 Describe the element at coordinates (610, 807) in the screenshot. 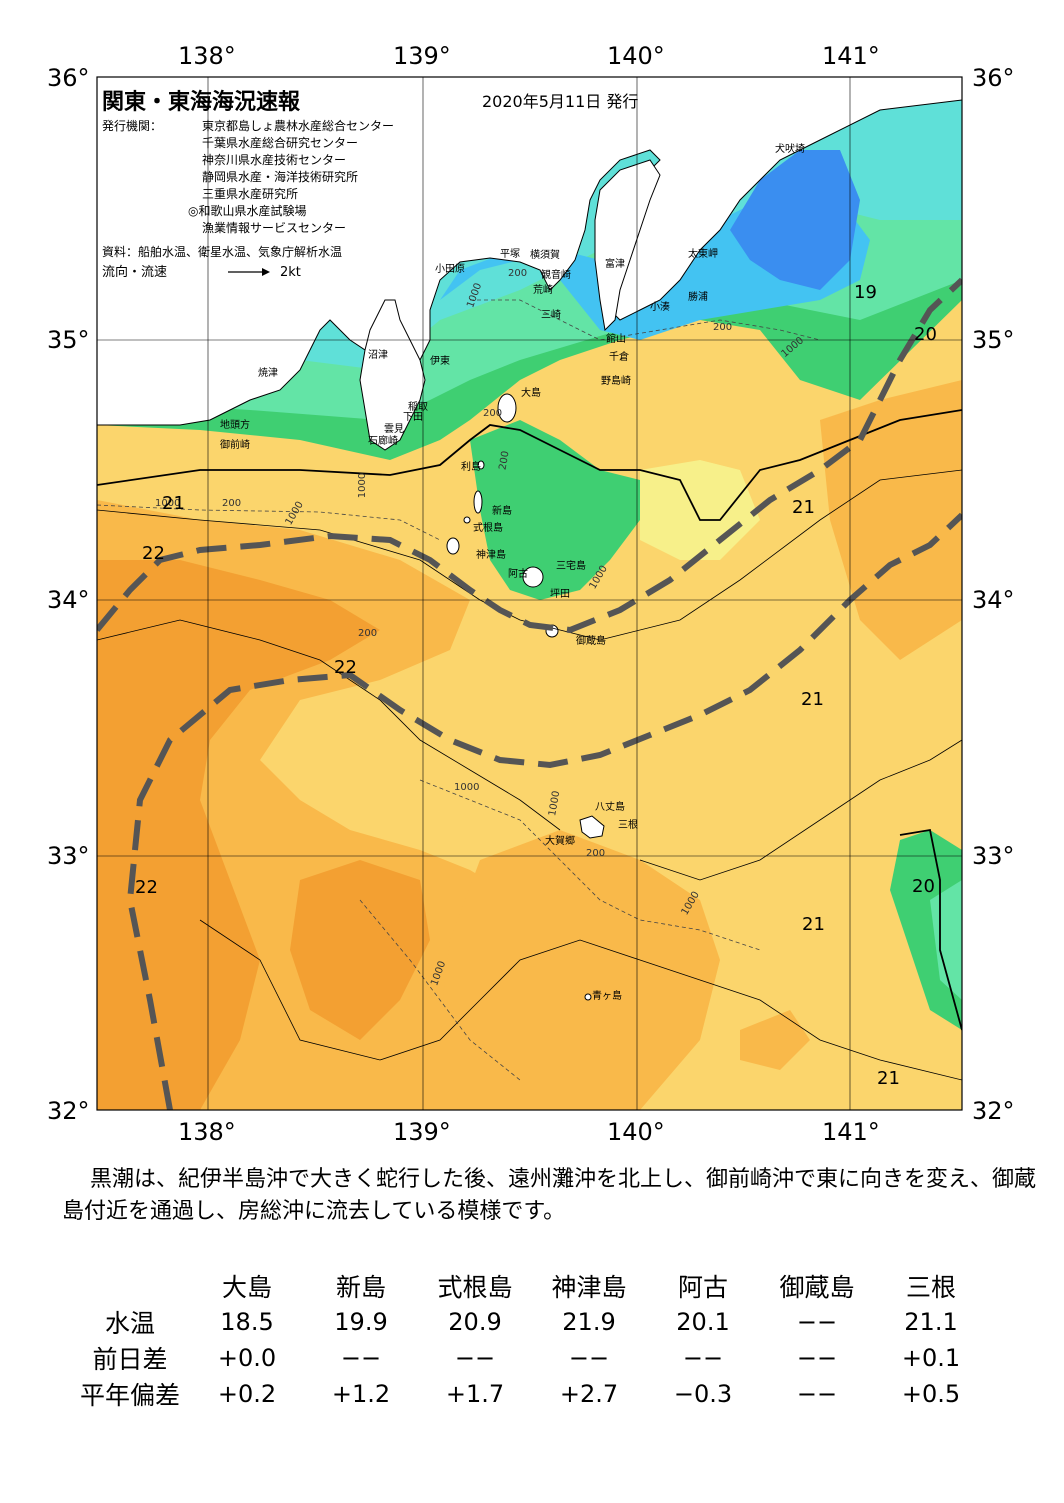

I see `place-label: 八丈島` at that location.